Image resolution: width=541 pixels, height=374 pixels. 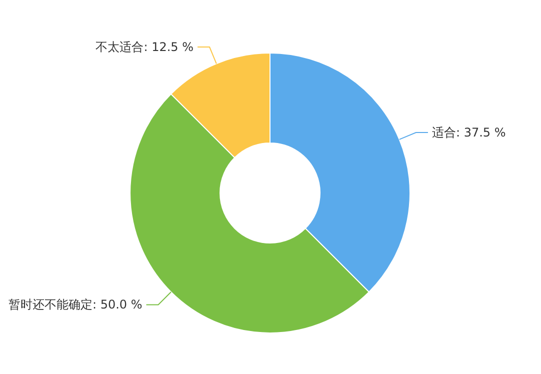 What do you see at coordinates (469, 133) in the screenshot?
I see `slice-label: 适合: 37.5 %` at bounding box center [469, 133].